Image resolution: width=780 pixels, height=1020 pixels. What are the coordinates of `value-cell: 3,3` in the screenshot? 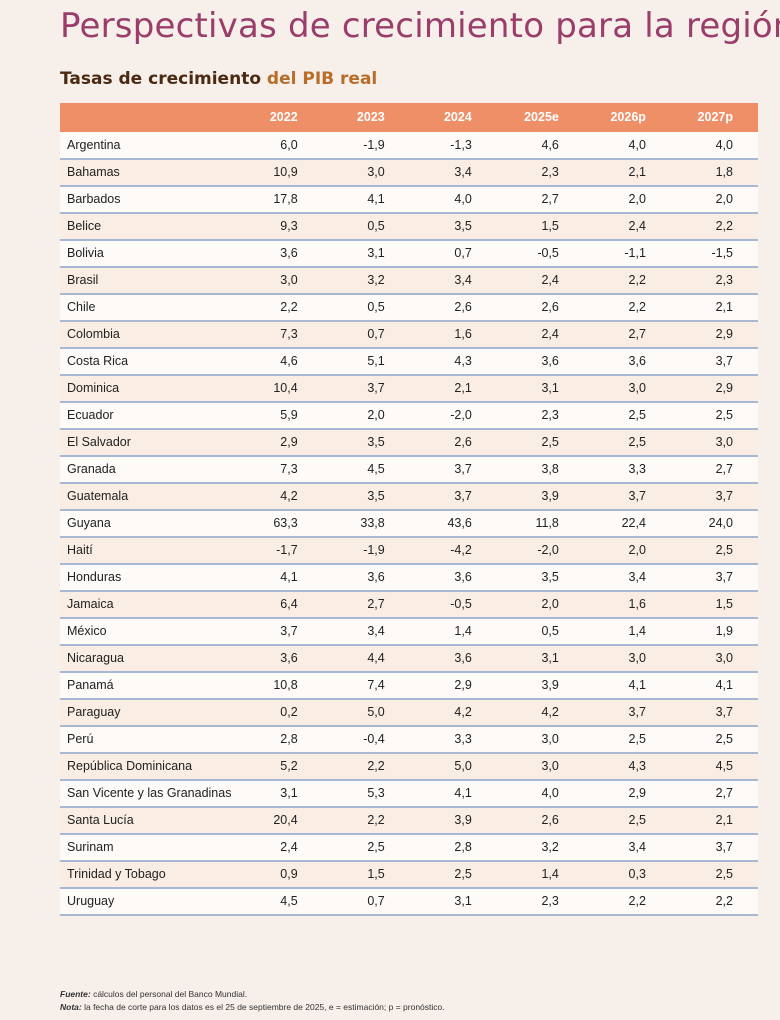 It's located at (463, 739).